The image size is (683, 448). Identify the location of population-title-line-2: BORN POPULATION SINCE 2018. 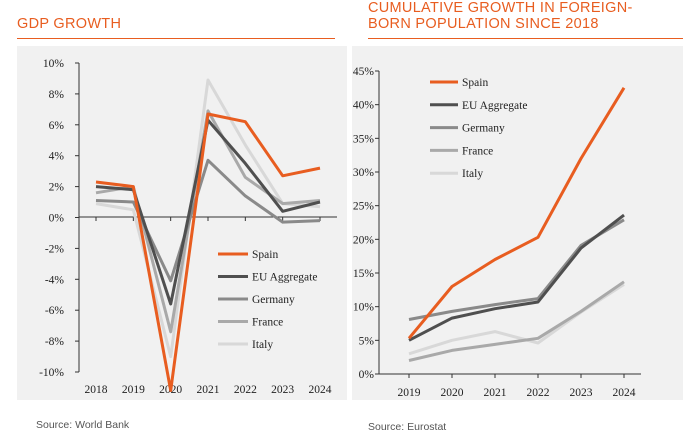
(483, 24).